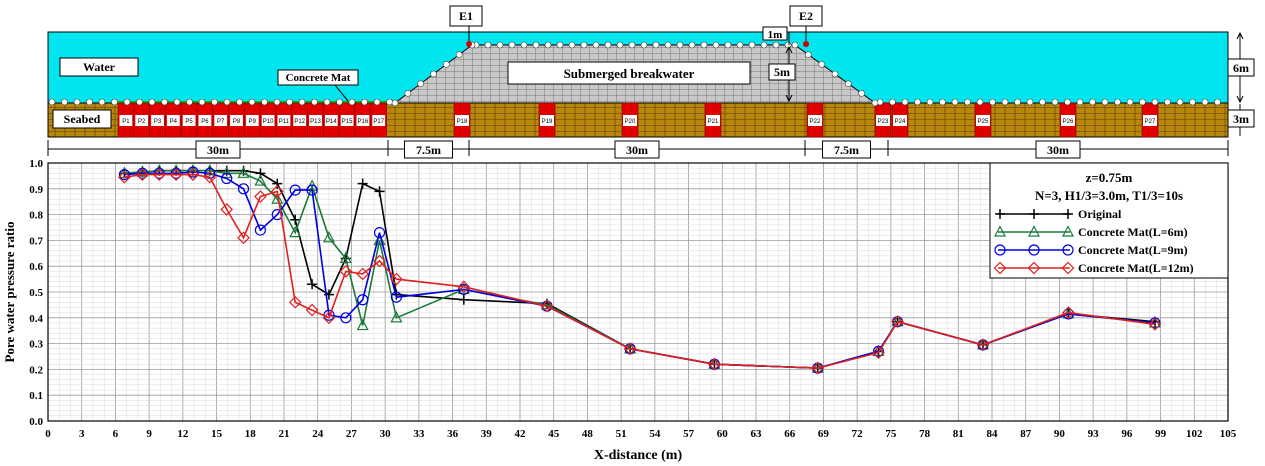 The image size is (1265, 466). What do you see at coordinates (36, 345) in the screenshot?
I see `y-tick-label: 0.3` at bounding box center [36, 345].